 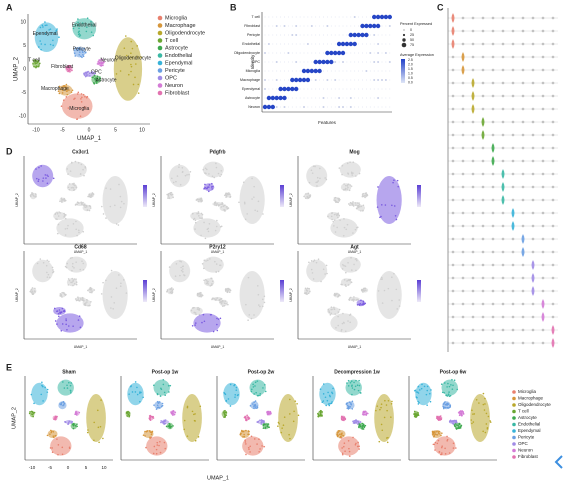 What do you see at coordinates (514, 398) in the screenshot?
I see `legend-swatch` at bounding box center [514, 398].